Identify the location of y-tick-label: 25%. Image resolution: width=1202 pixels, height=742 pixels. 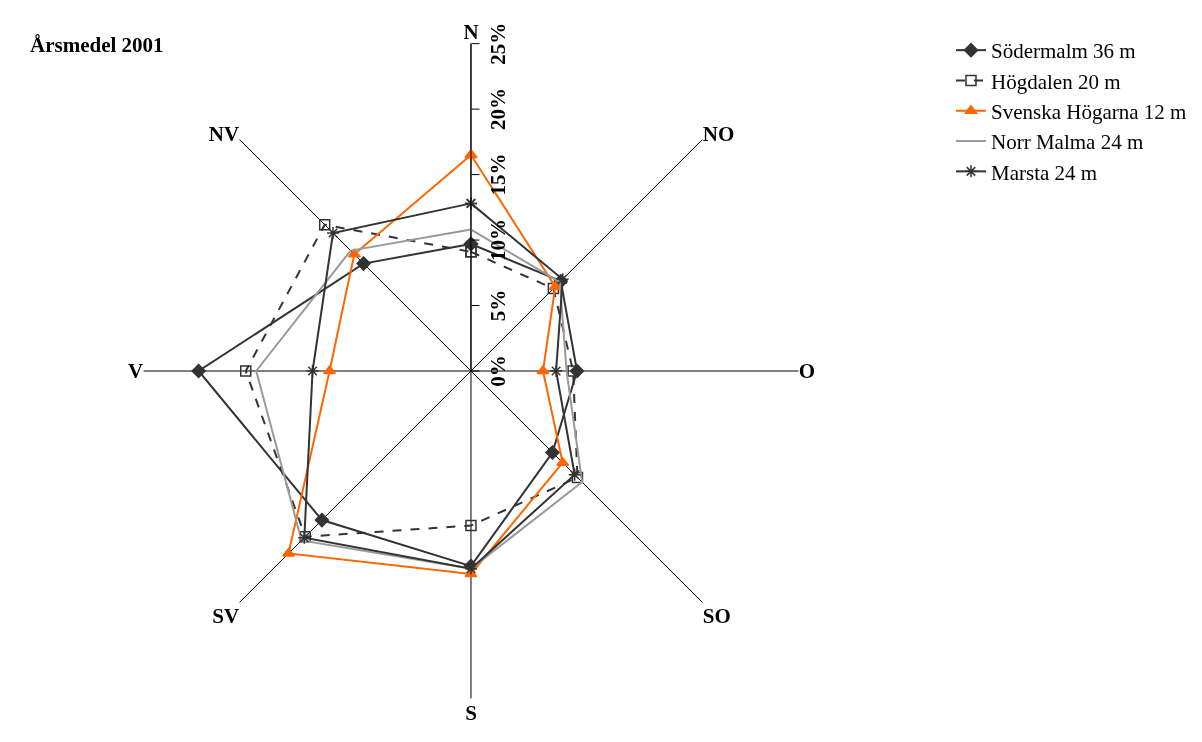
(497, 43).